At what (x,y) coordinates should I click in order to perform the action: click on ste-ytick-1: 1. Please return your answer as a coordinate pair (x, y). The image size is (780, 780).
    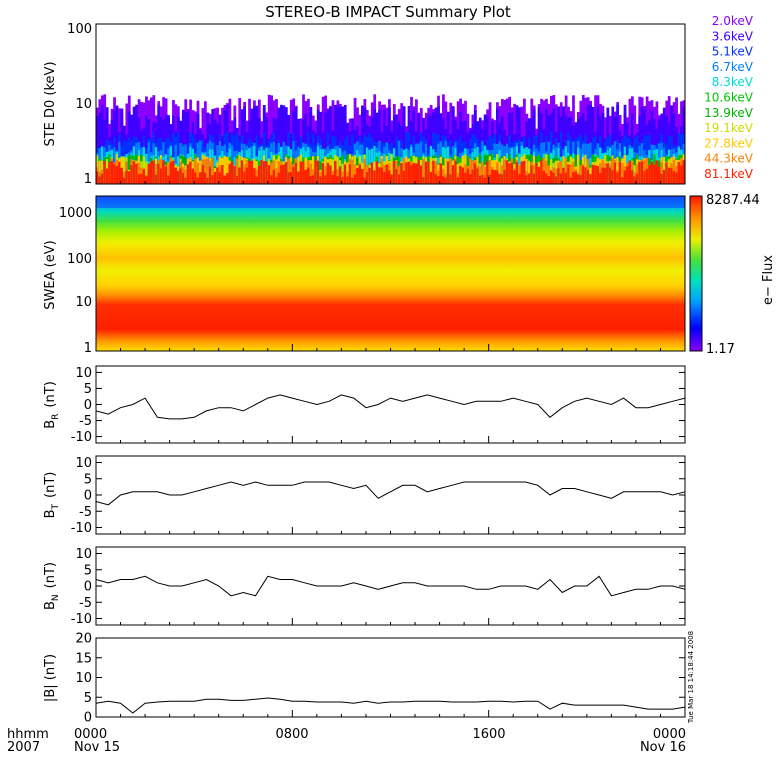
    Looking at the image, I should click on (88, 179).